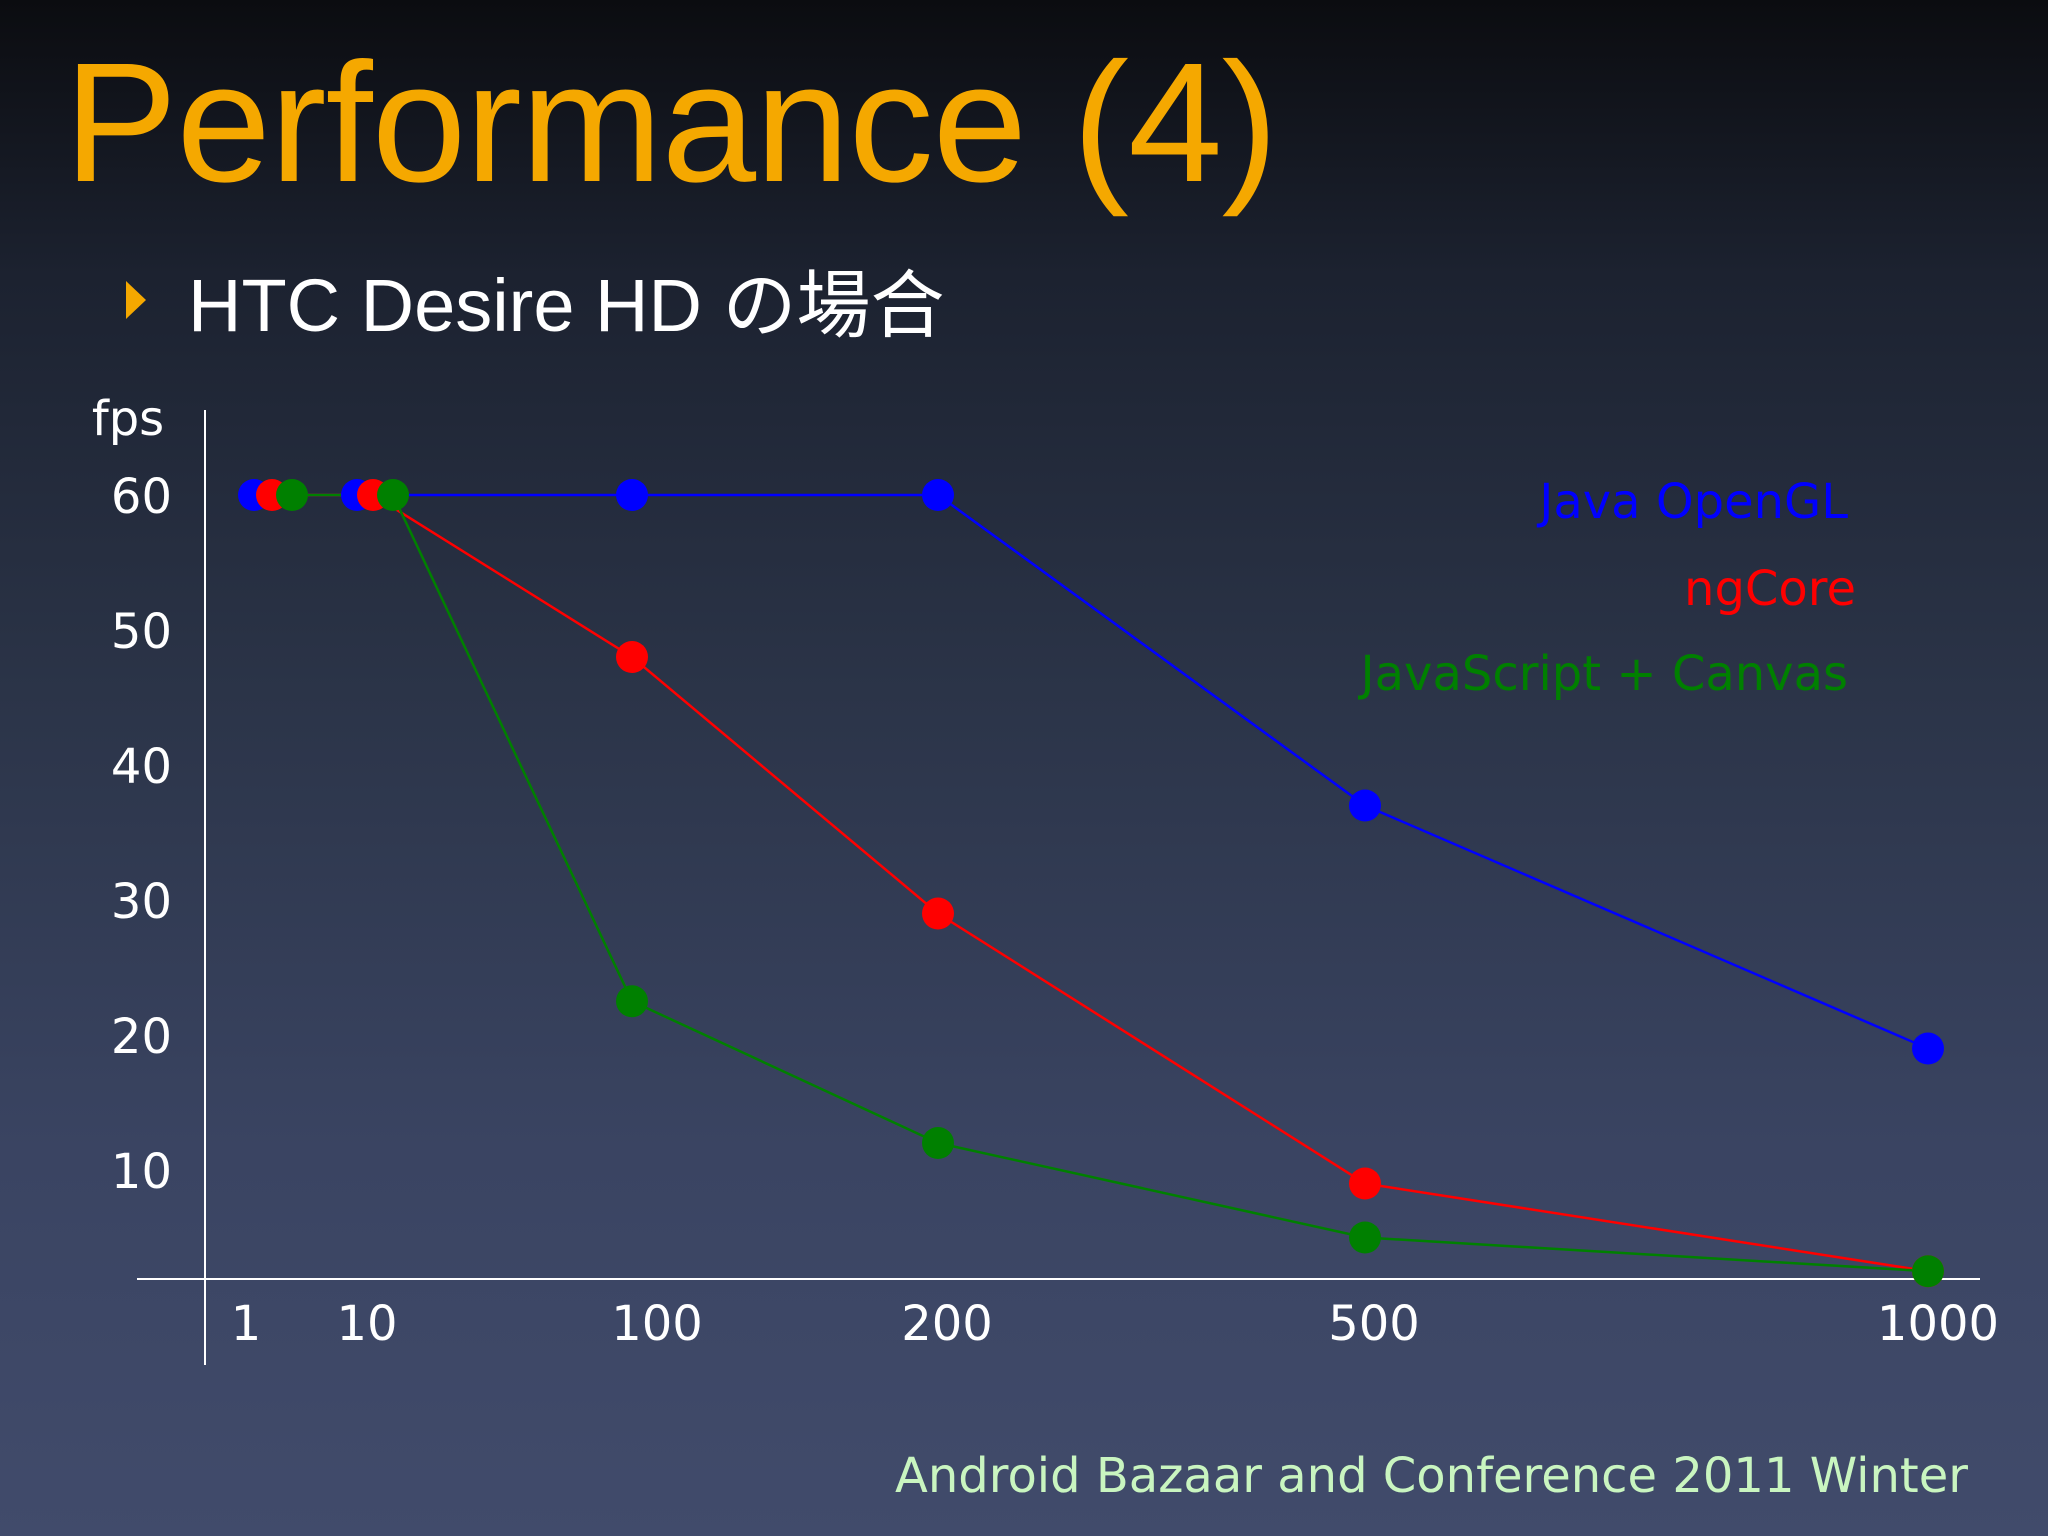  I want to click on y-tick-label: 40, so click(141, 767).